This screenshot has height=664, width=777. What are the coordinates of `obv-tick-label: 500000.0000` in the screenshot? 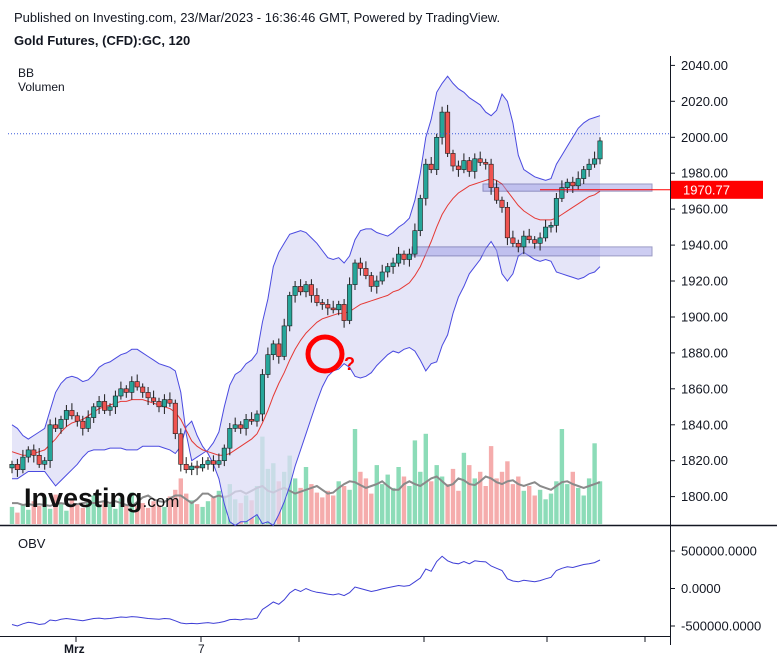 It's located at (719, 551).